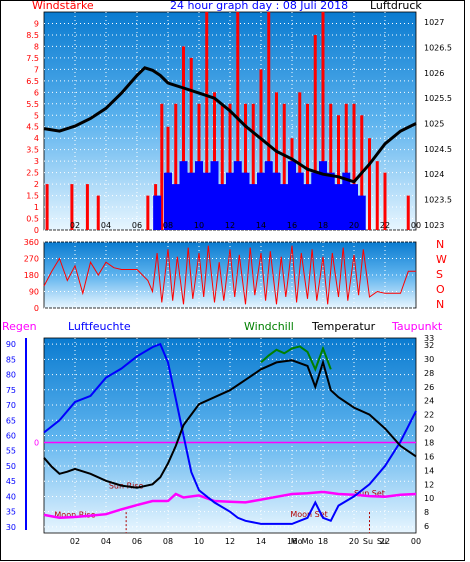 This screenshot has width=470, height=562. Describe the element at coordinates (75, 541) in the screenshot. I see `x-tick-label: 02` at that location.